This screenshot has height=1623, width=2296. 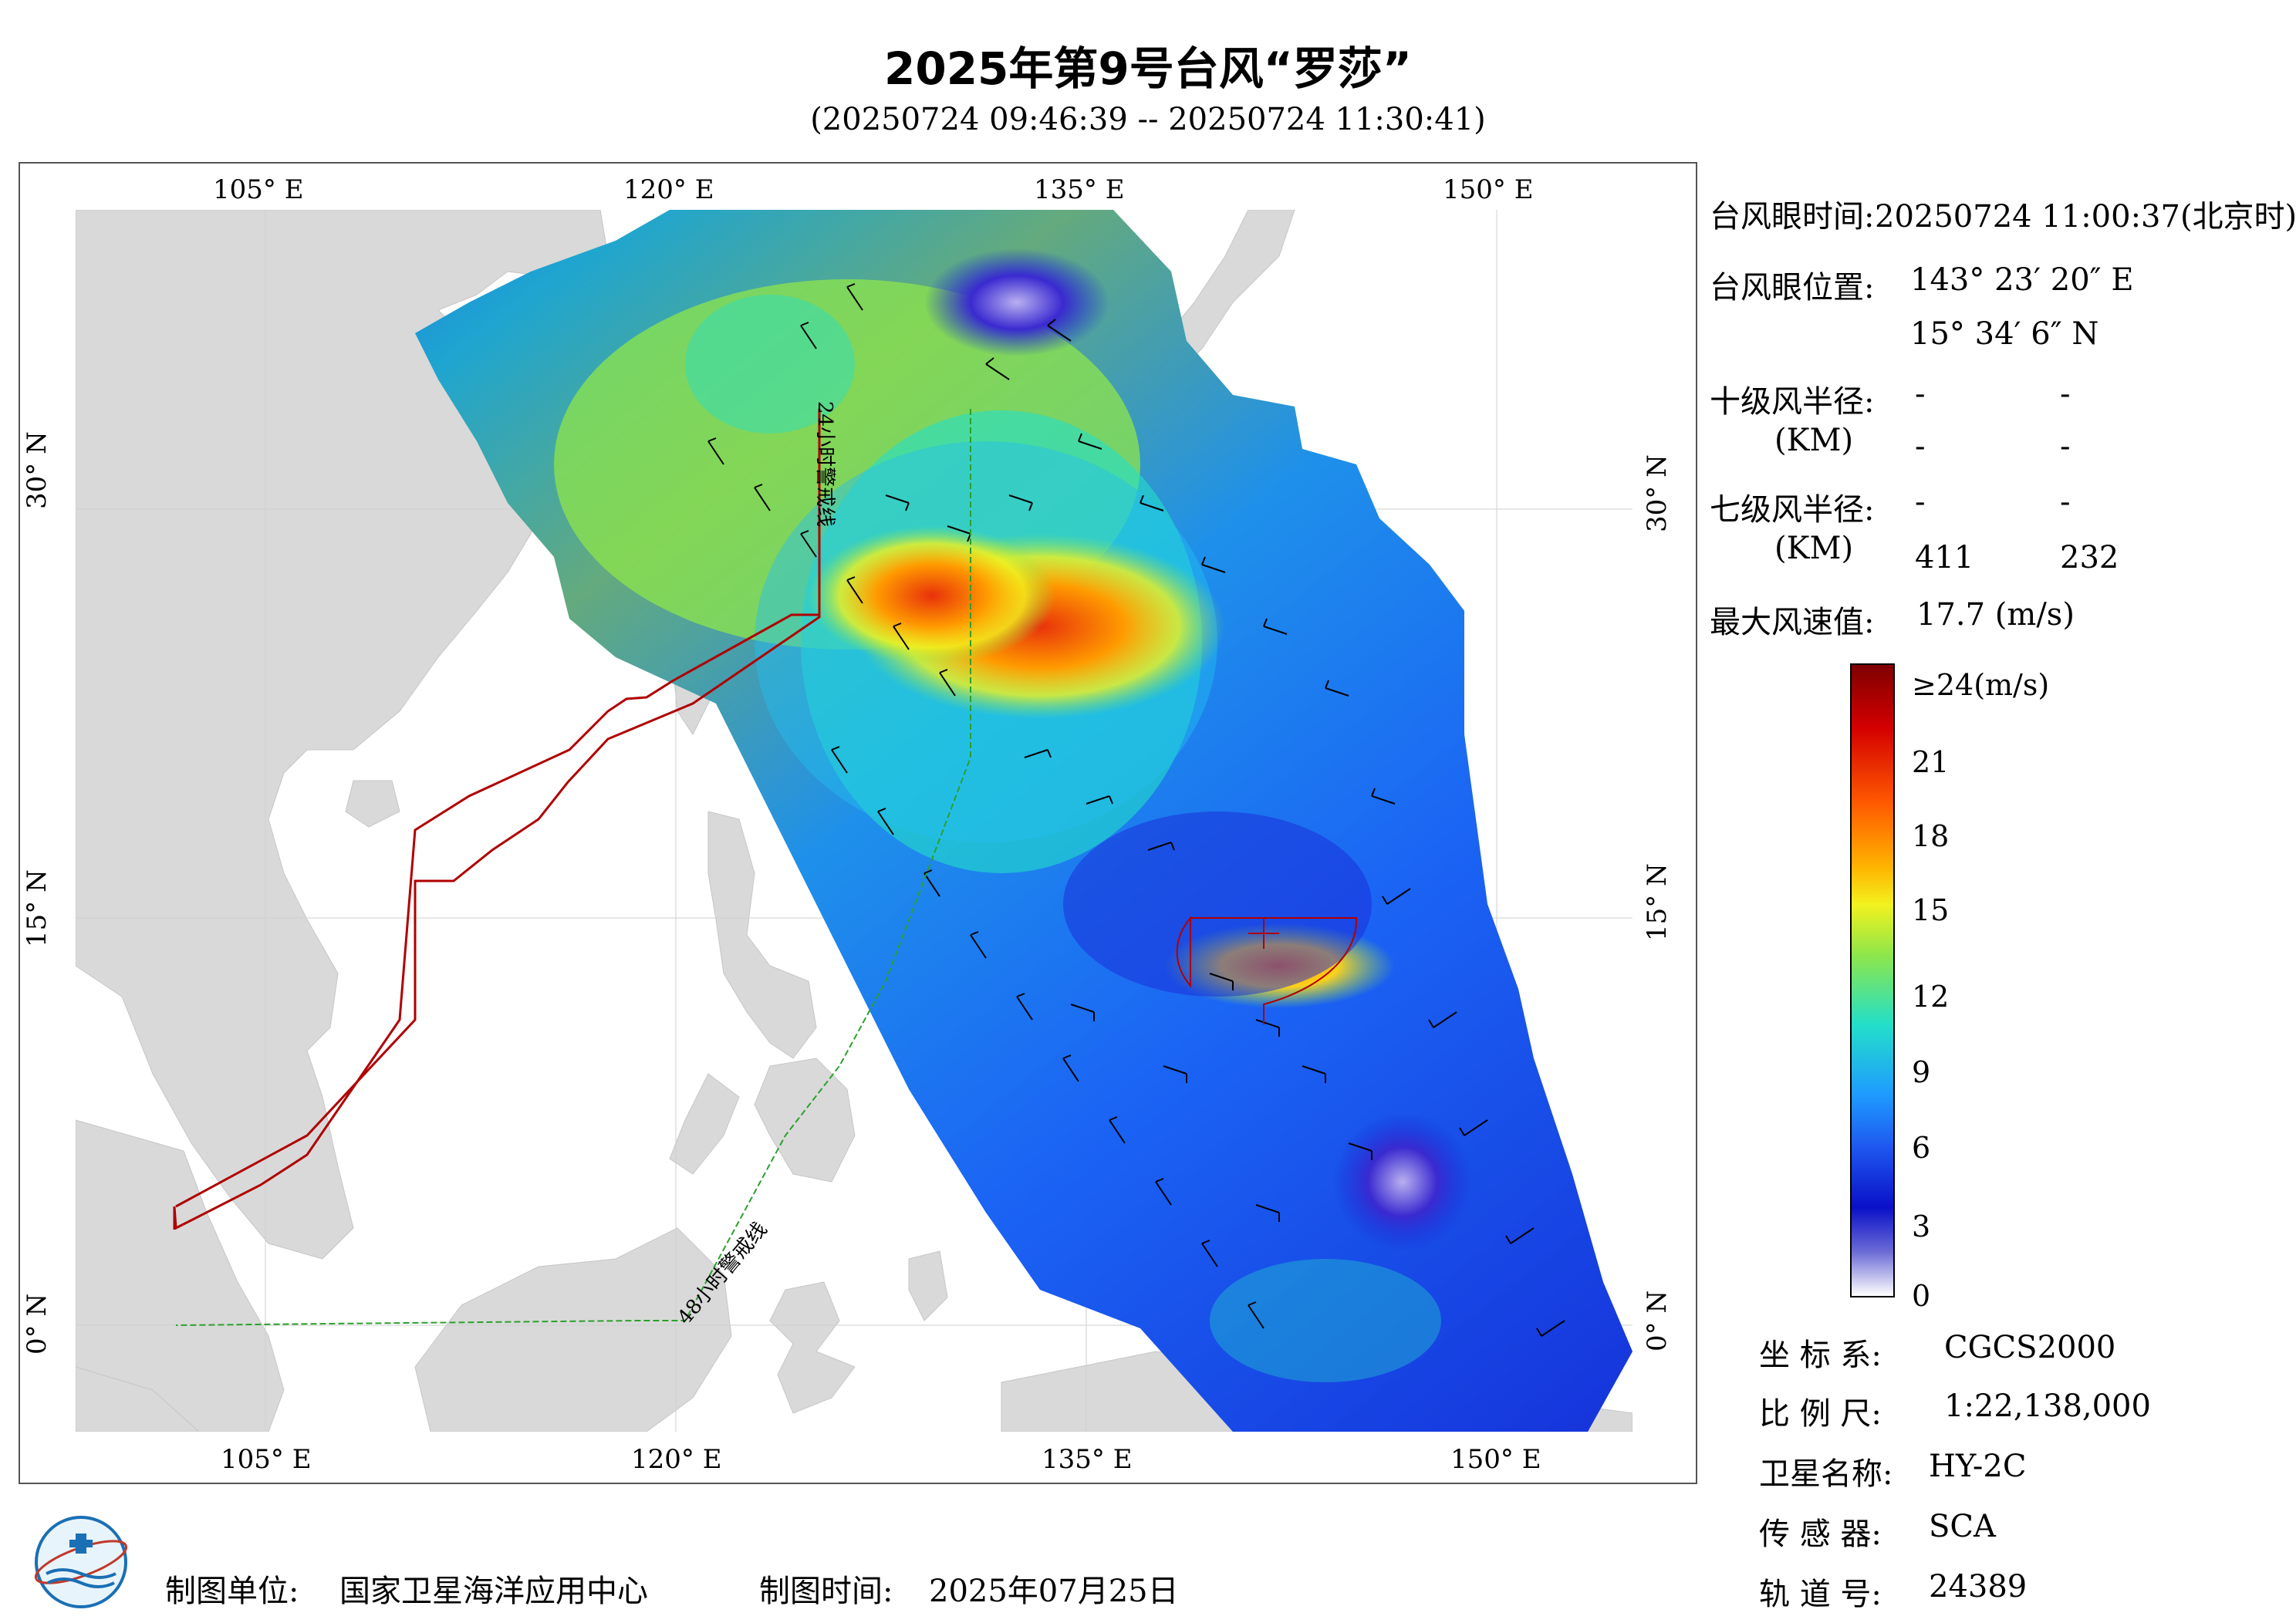 I want to click on scale-value: 1:22,138,000, so click(x=2047, y=1406).